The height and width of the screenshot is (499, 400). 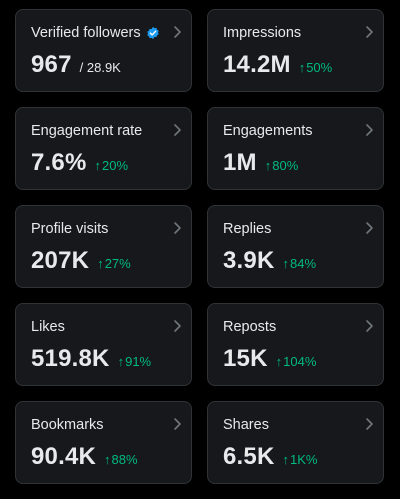 I want to click on card-label: Profile visits, so click(x=70, y=229).